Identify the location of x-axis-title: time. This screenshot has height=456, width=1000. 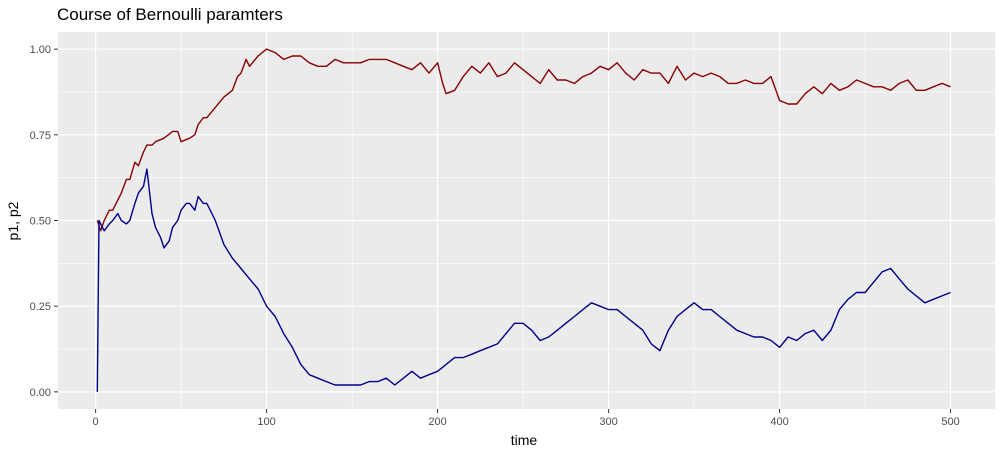
(524, 440).